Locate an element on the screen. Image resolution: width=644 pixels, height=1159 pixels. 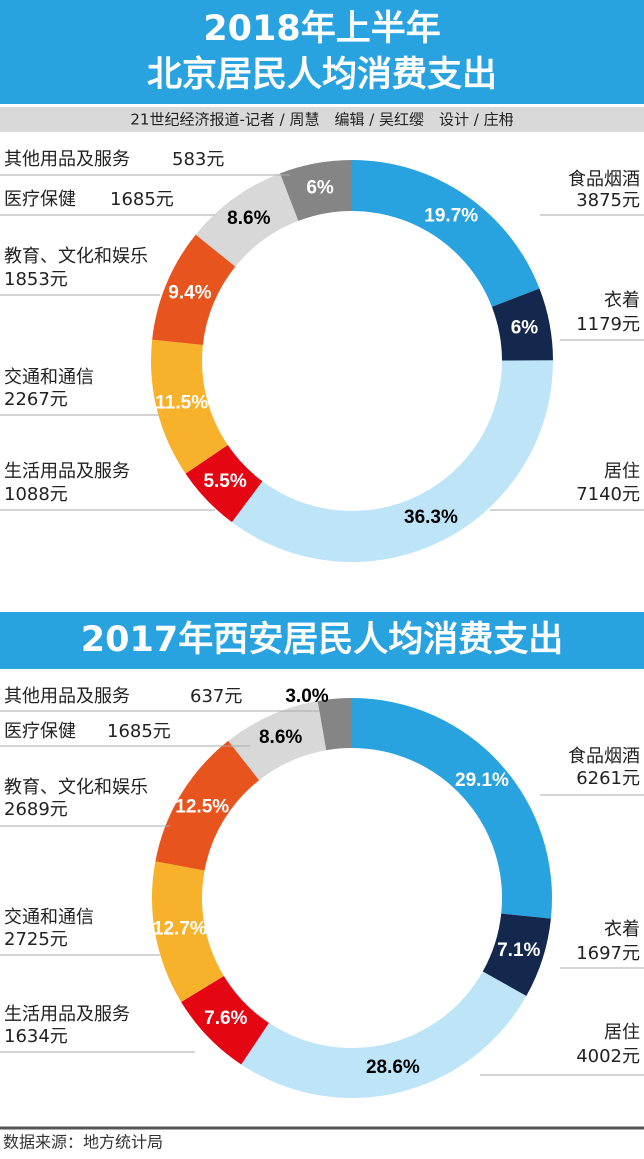
percent-label: 5.5% is located at coordinates (224, 481).